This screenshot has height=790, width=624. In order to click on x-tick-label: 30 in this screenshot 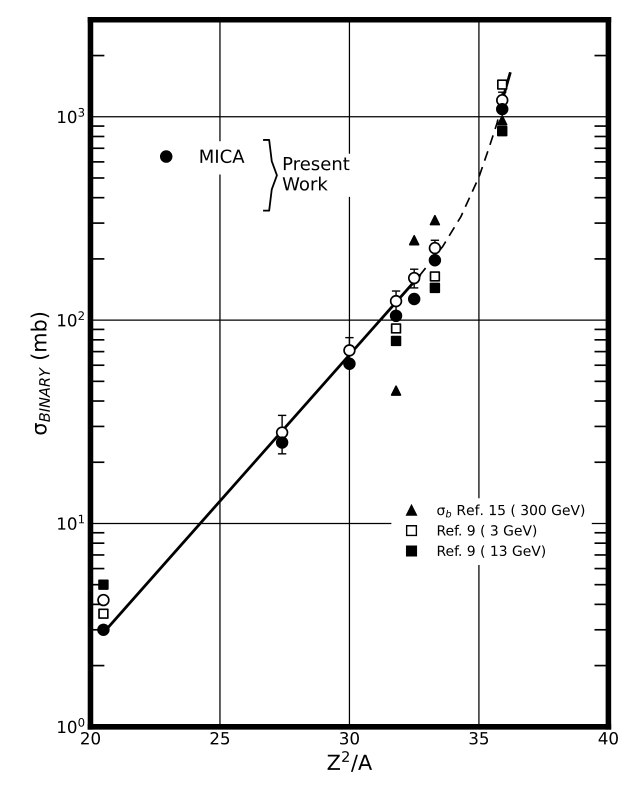, I will do `click(349, 738)`.